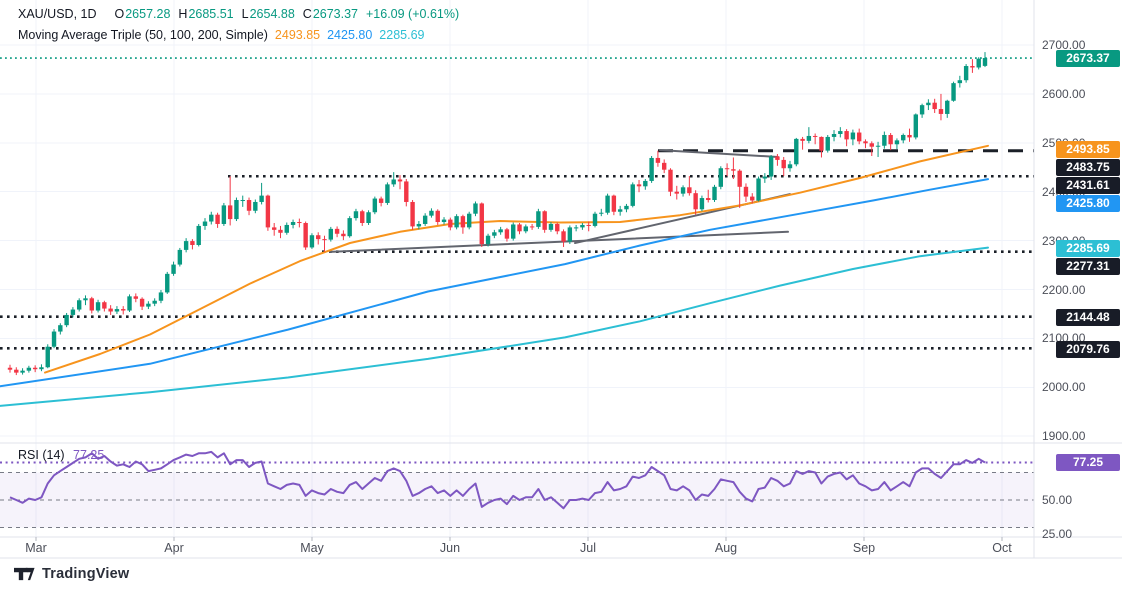 The height and width of the screenshot is (602, 1122). Describe the element at coordinates (1057, 534) in the screenshot. I see `rsi-axis-label: 25.00` at that location.